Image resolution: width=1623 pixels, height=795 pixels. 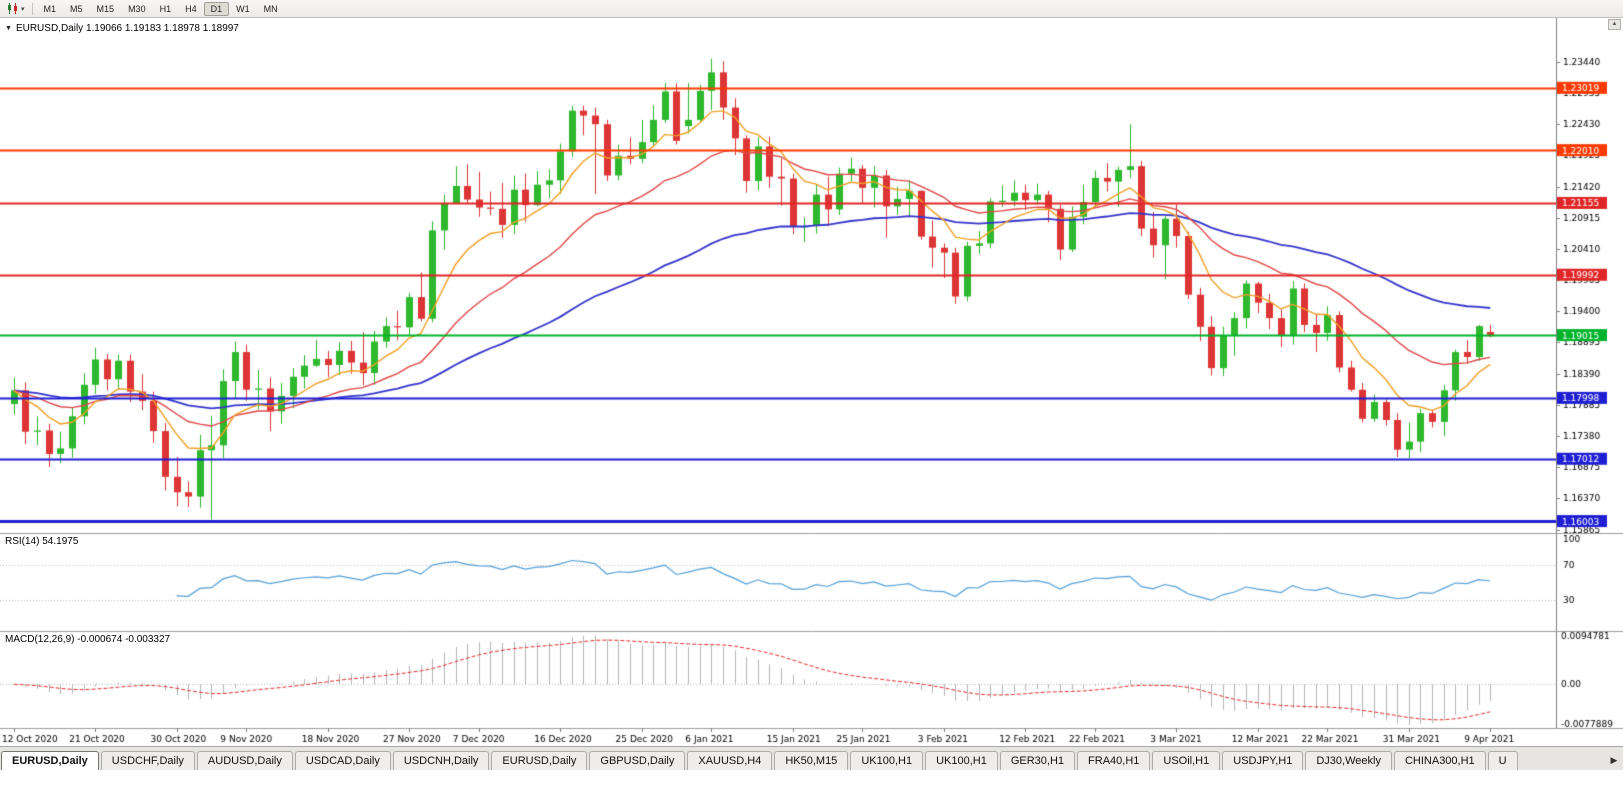 What do you see at coordinates (165, 8) in the screenshot?
I see `timeframe-button-h1: H1` at bounding box center [165, 8].